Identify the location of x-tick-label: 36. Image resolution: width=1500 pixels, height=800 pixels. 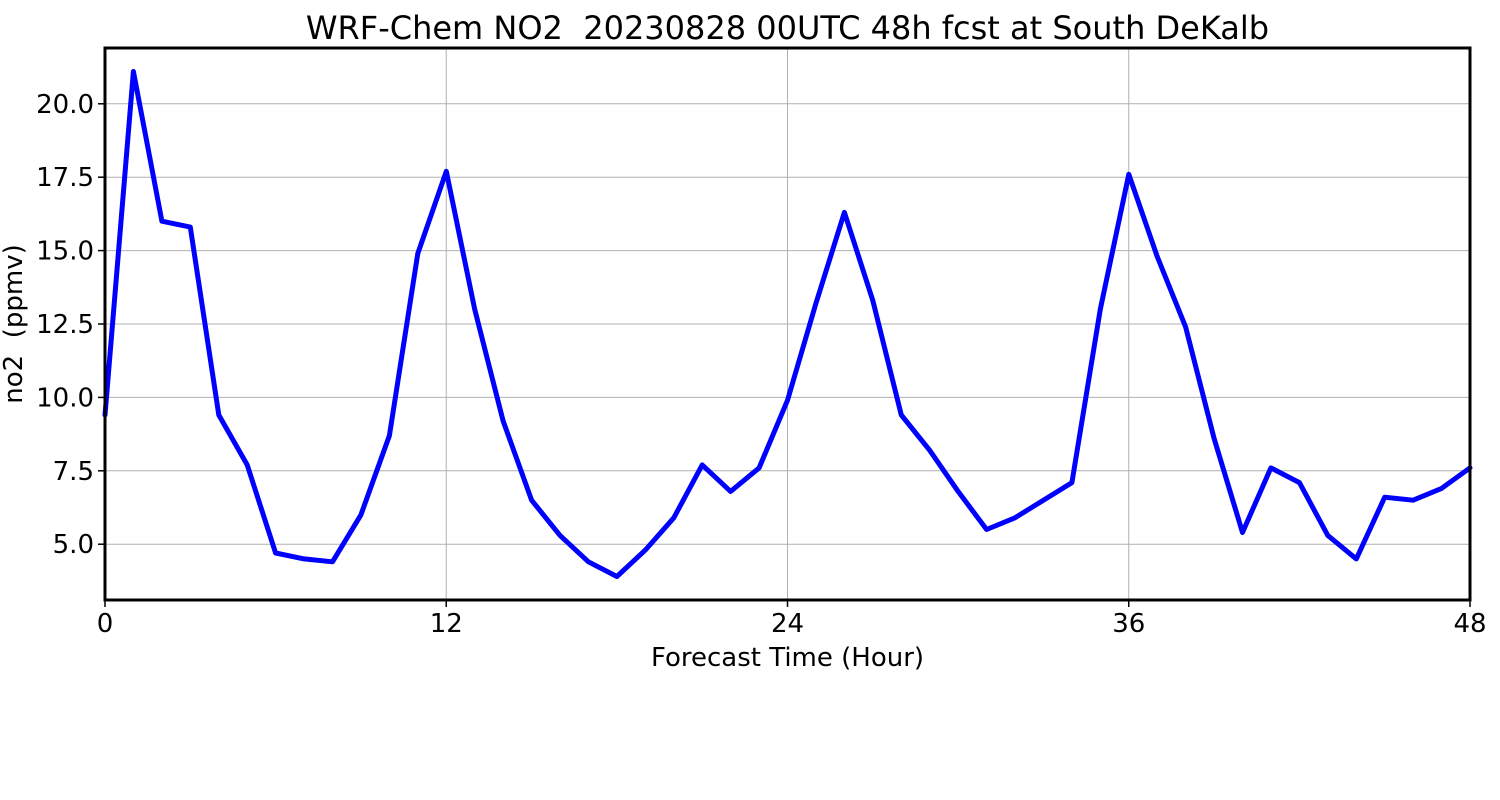
(1128, 624).